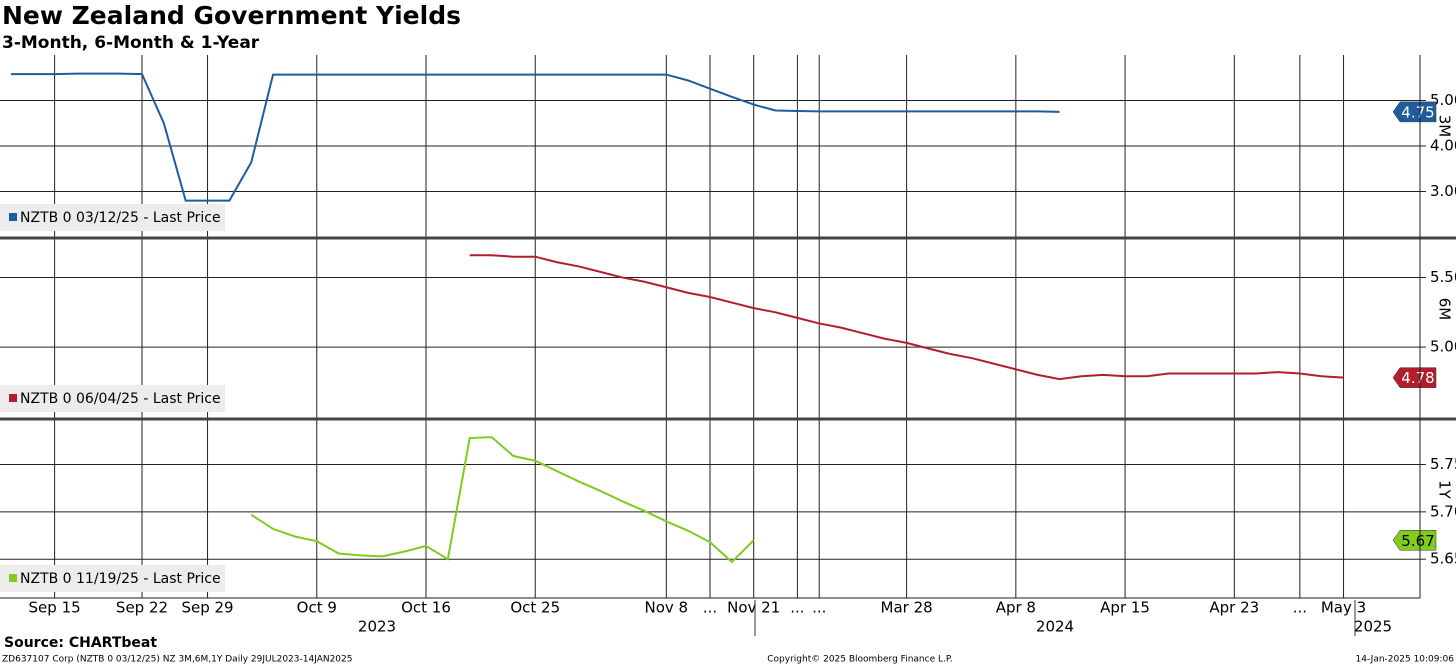  What do you see at coordinates (1417, 112) in the screenshot?
I see `last-value-label: 4.75` at bounding box center [1417, 112].